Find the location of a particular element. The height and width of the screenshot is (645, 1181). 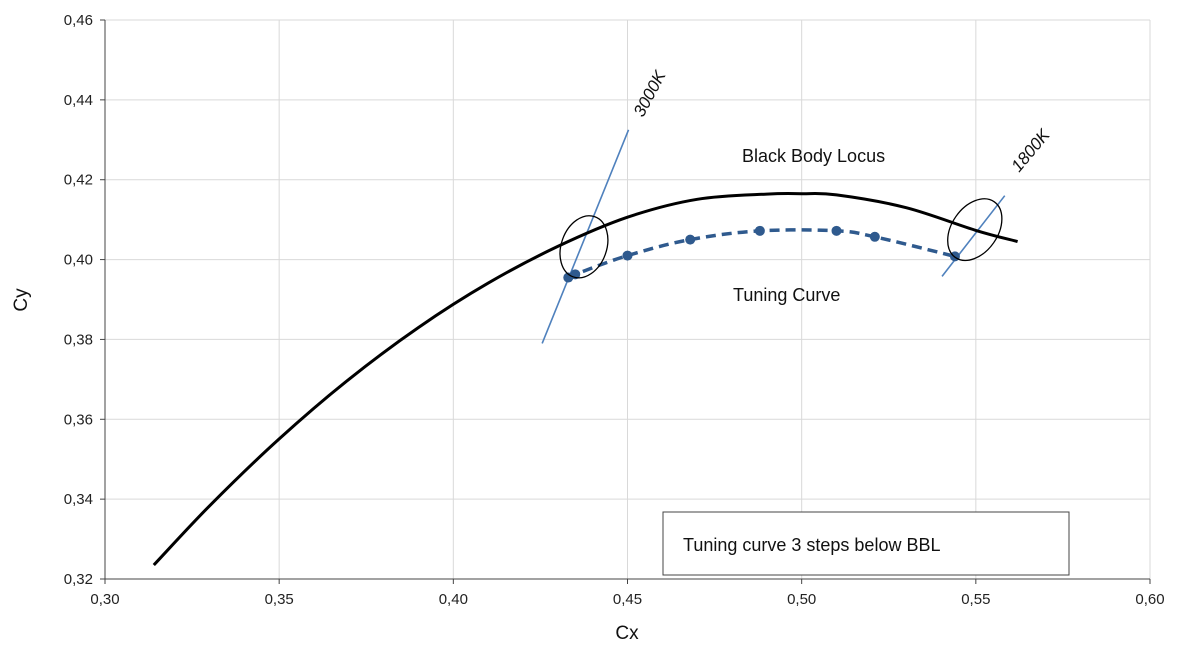

isotherm-lines is located at coordinates (773, 236).